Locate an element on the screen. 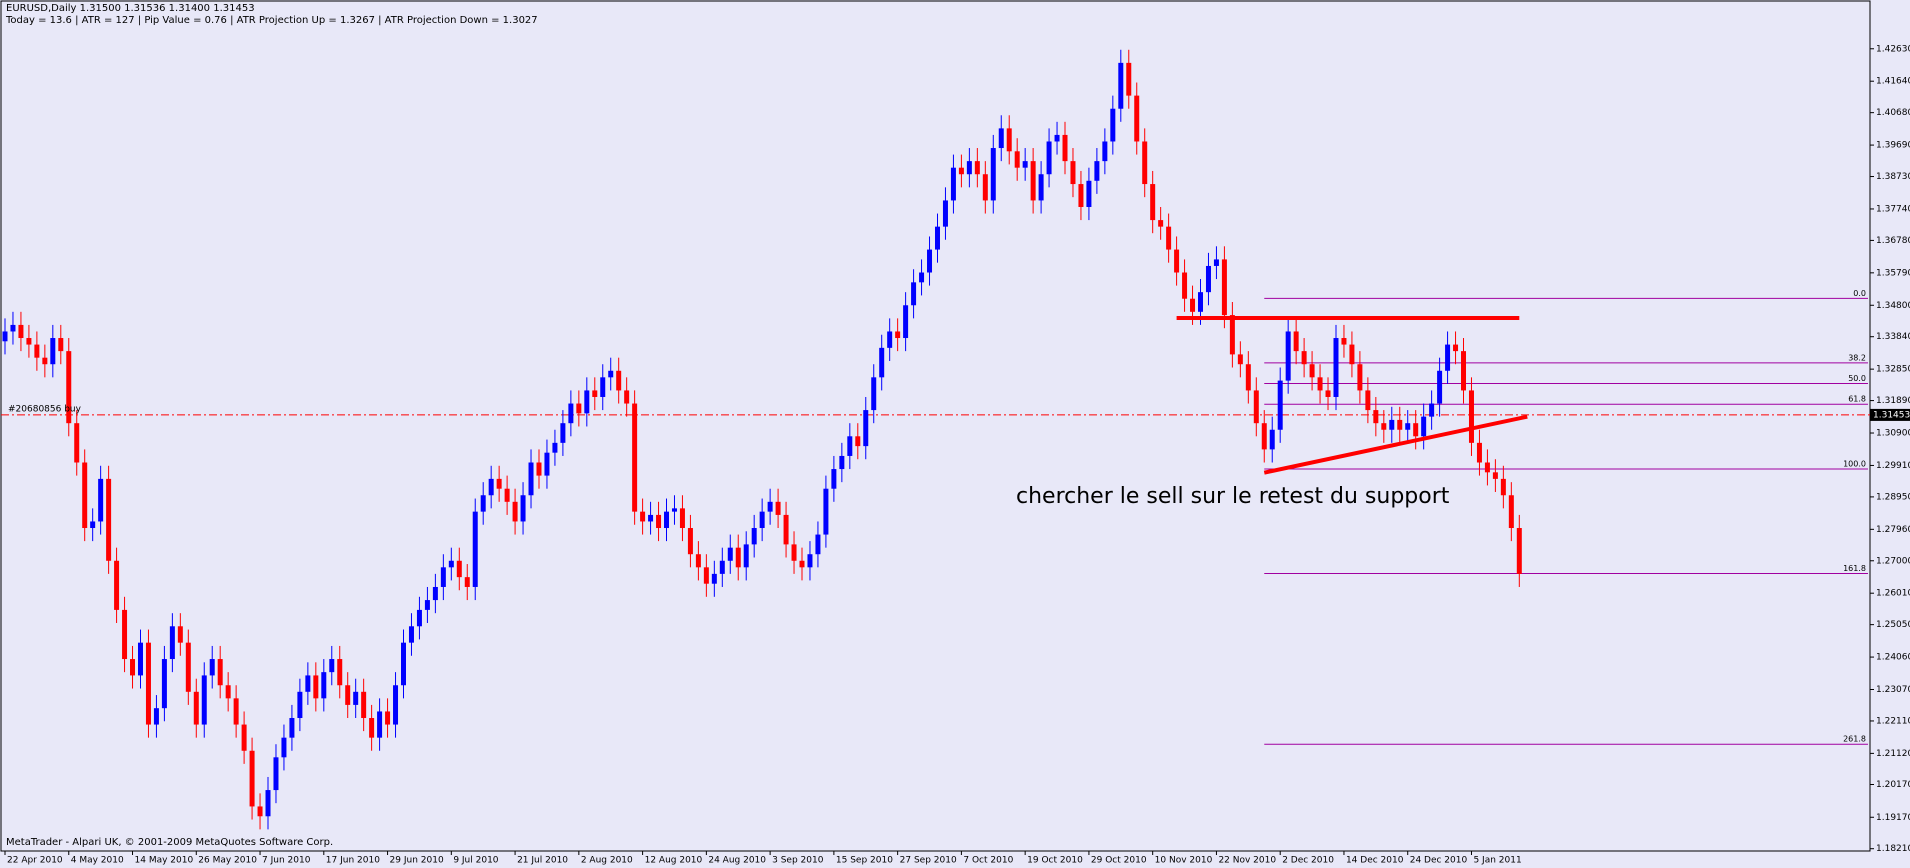 This screenshot has height=868, width=1910. x-tick-label: 21 Jul 2010 is located at coordinates (542, 861).